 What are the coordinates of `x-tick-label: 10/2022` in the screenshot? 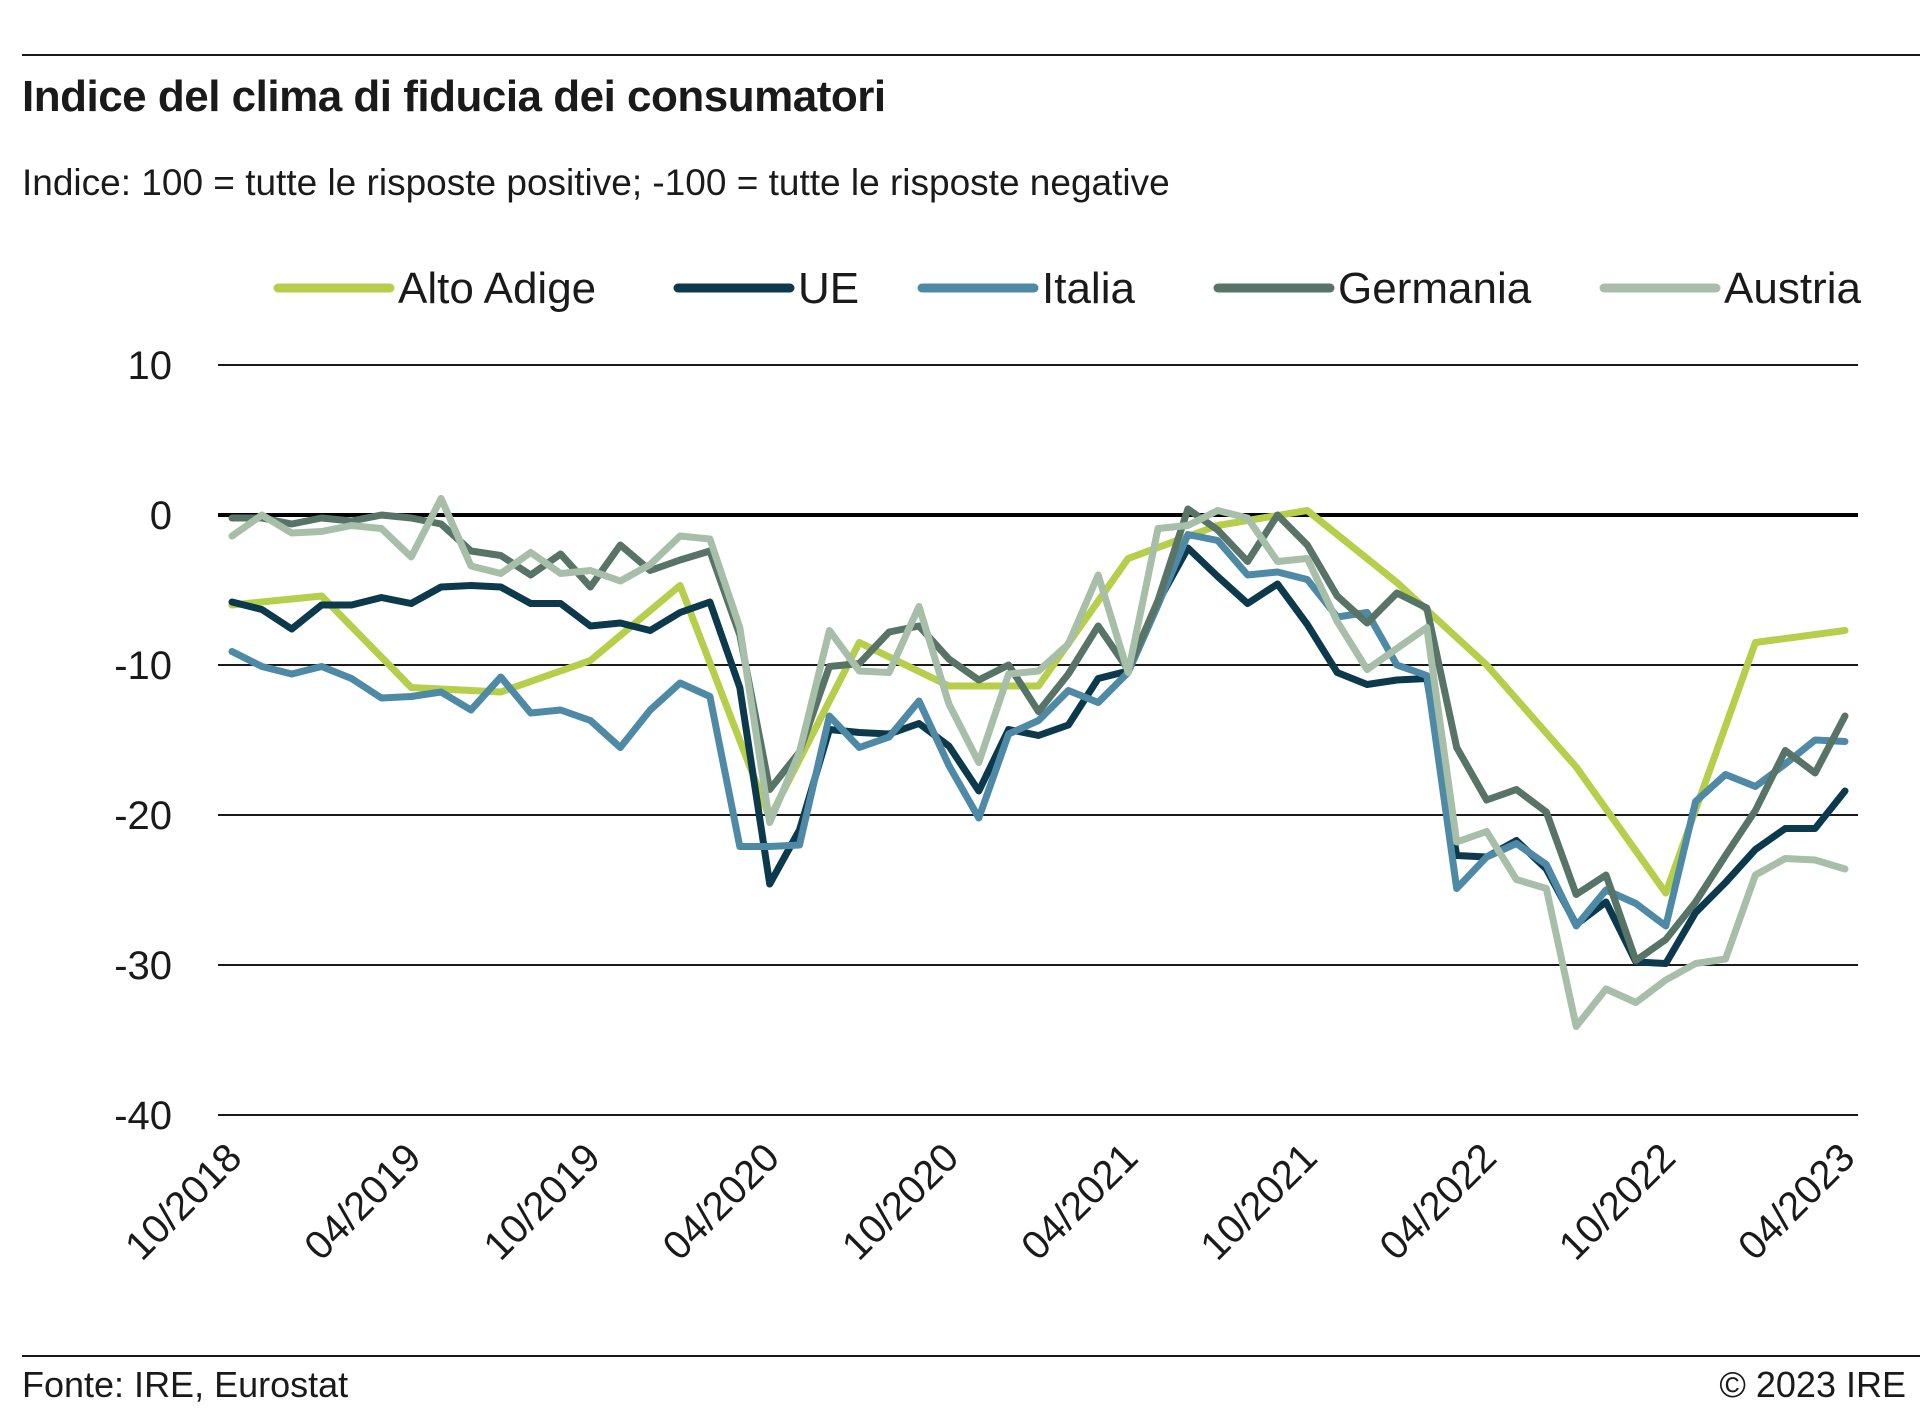 It's located at (1617, 1201).